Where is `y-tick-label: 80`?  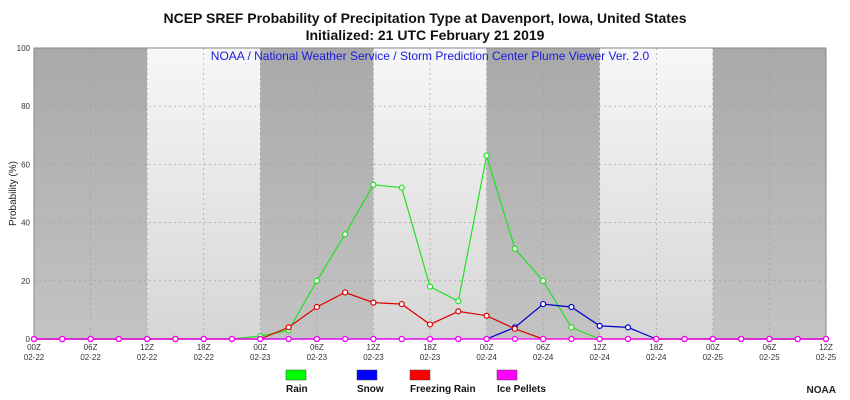 y-tick-label: 80 is located at coordinates (25, 106).